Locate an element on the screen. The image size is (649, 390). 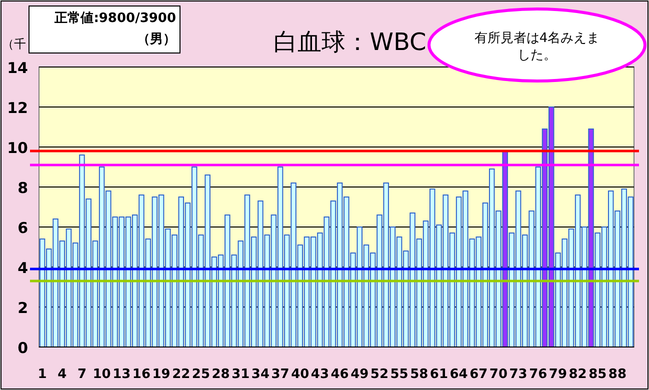
x-tick-label: 76 is located at coordinates (538, 374).